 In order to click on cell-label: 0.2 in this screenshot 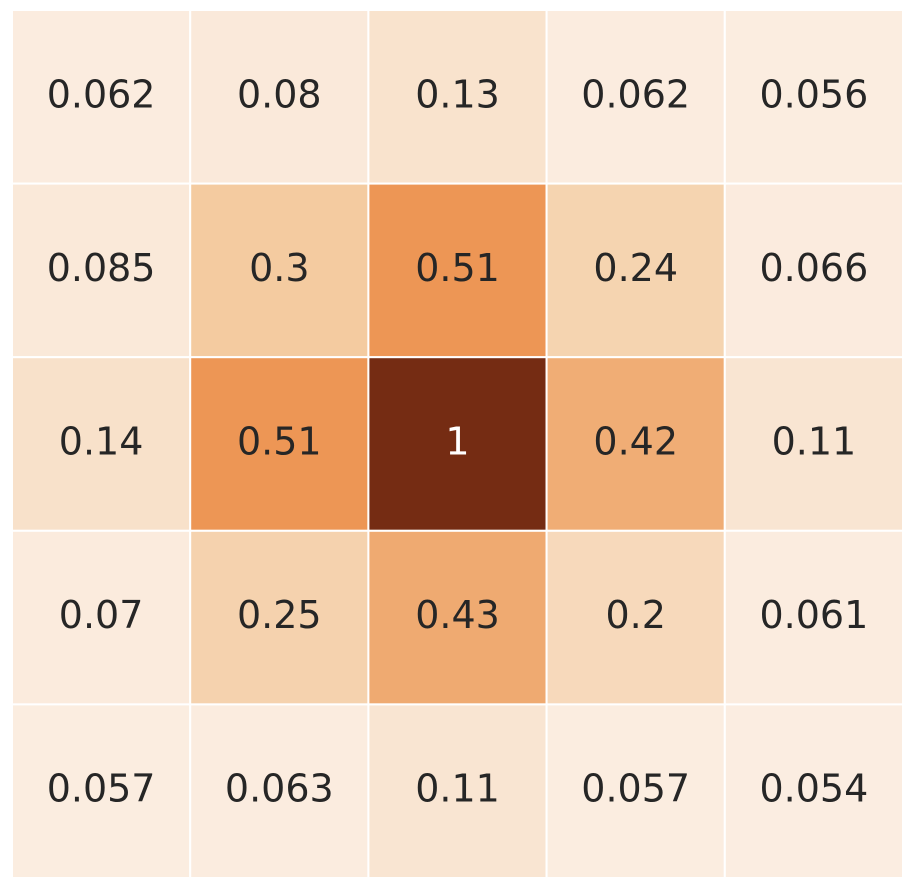, I will do `click(635, 615)`.